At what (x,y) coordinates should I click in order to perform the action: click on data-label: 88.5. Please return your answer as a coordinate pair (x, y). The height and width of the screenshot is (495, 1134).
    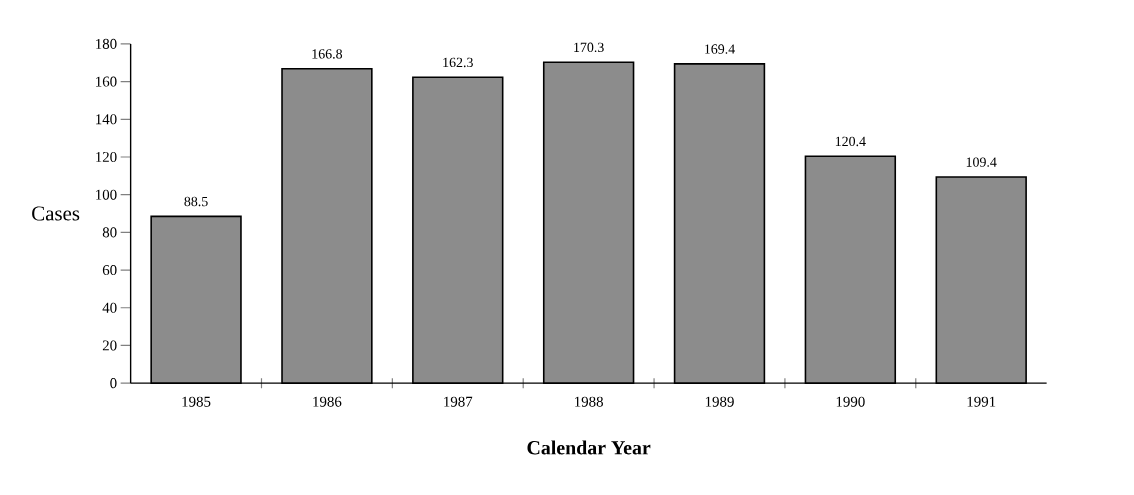
    Looking at the image, I should click on (196, 201).